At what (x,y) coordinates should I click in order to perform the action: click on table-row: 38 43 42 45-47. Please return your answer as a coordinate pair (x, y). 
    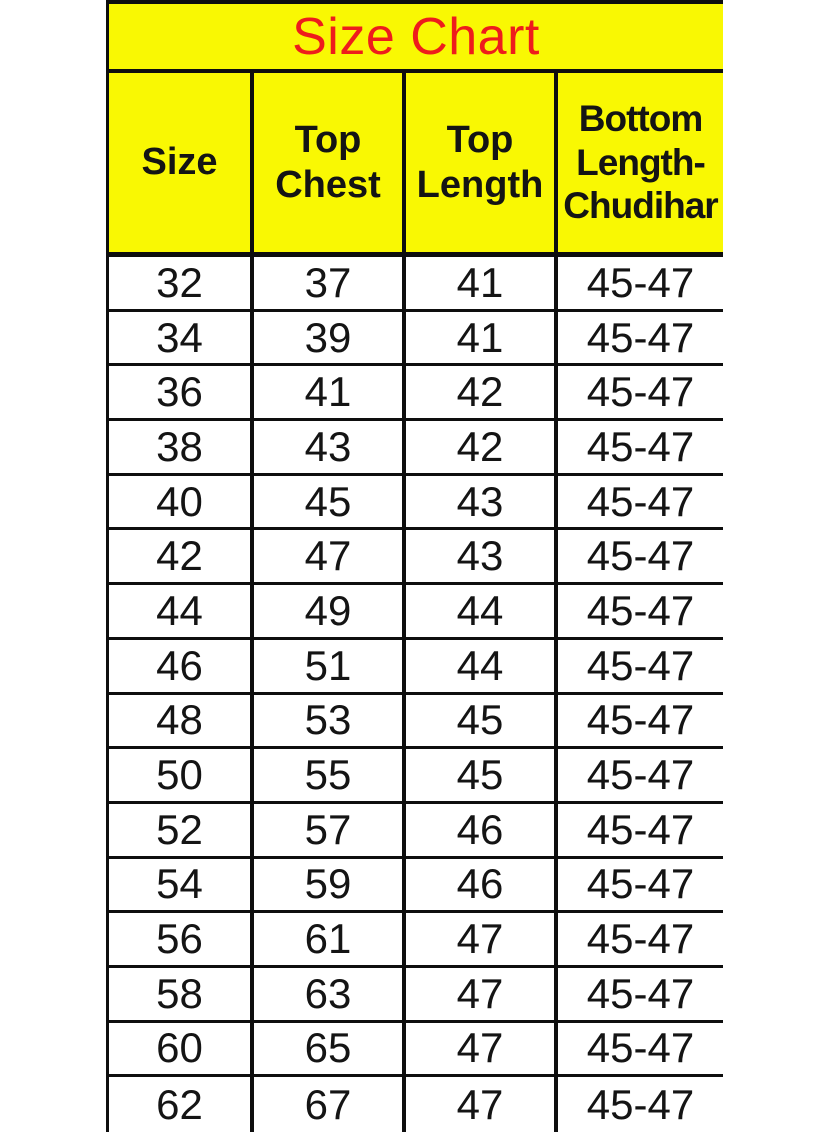
    Looking at the image, I should click on (416, 448).